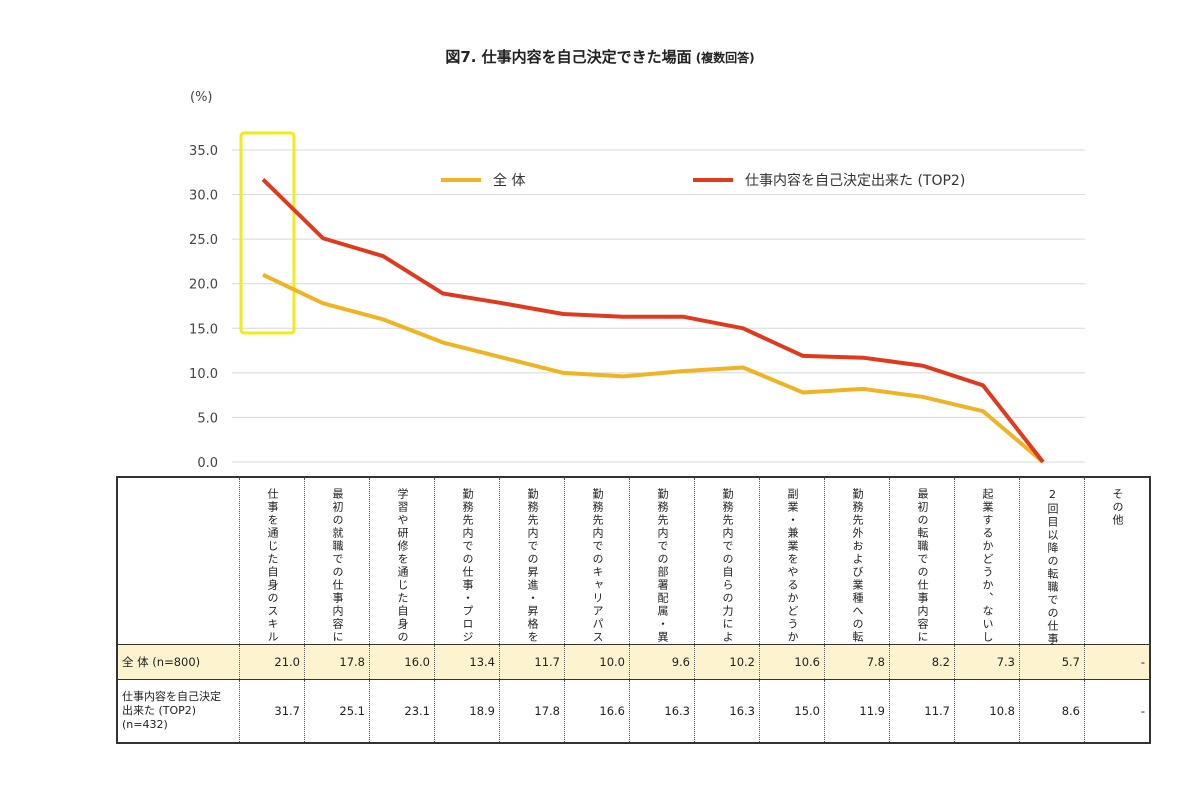  Describe the element at coordinates (568, 57) in the screenshot. I see `chart-title-text: 図7. 仕事内容を自己決定できた場面` at that location.